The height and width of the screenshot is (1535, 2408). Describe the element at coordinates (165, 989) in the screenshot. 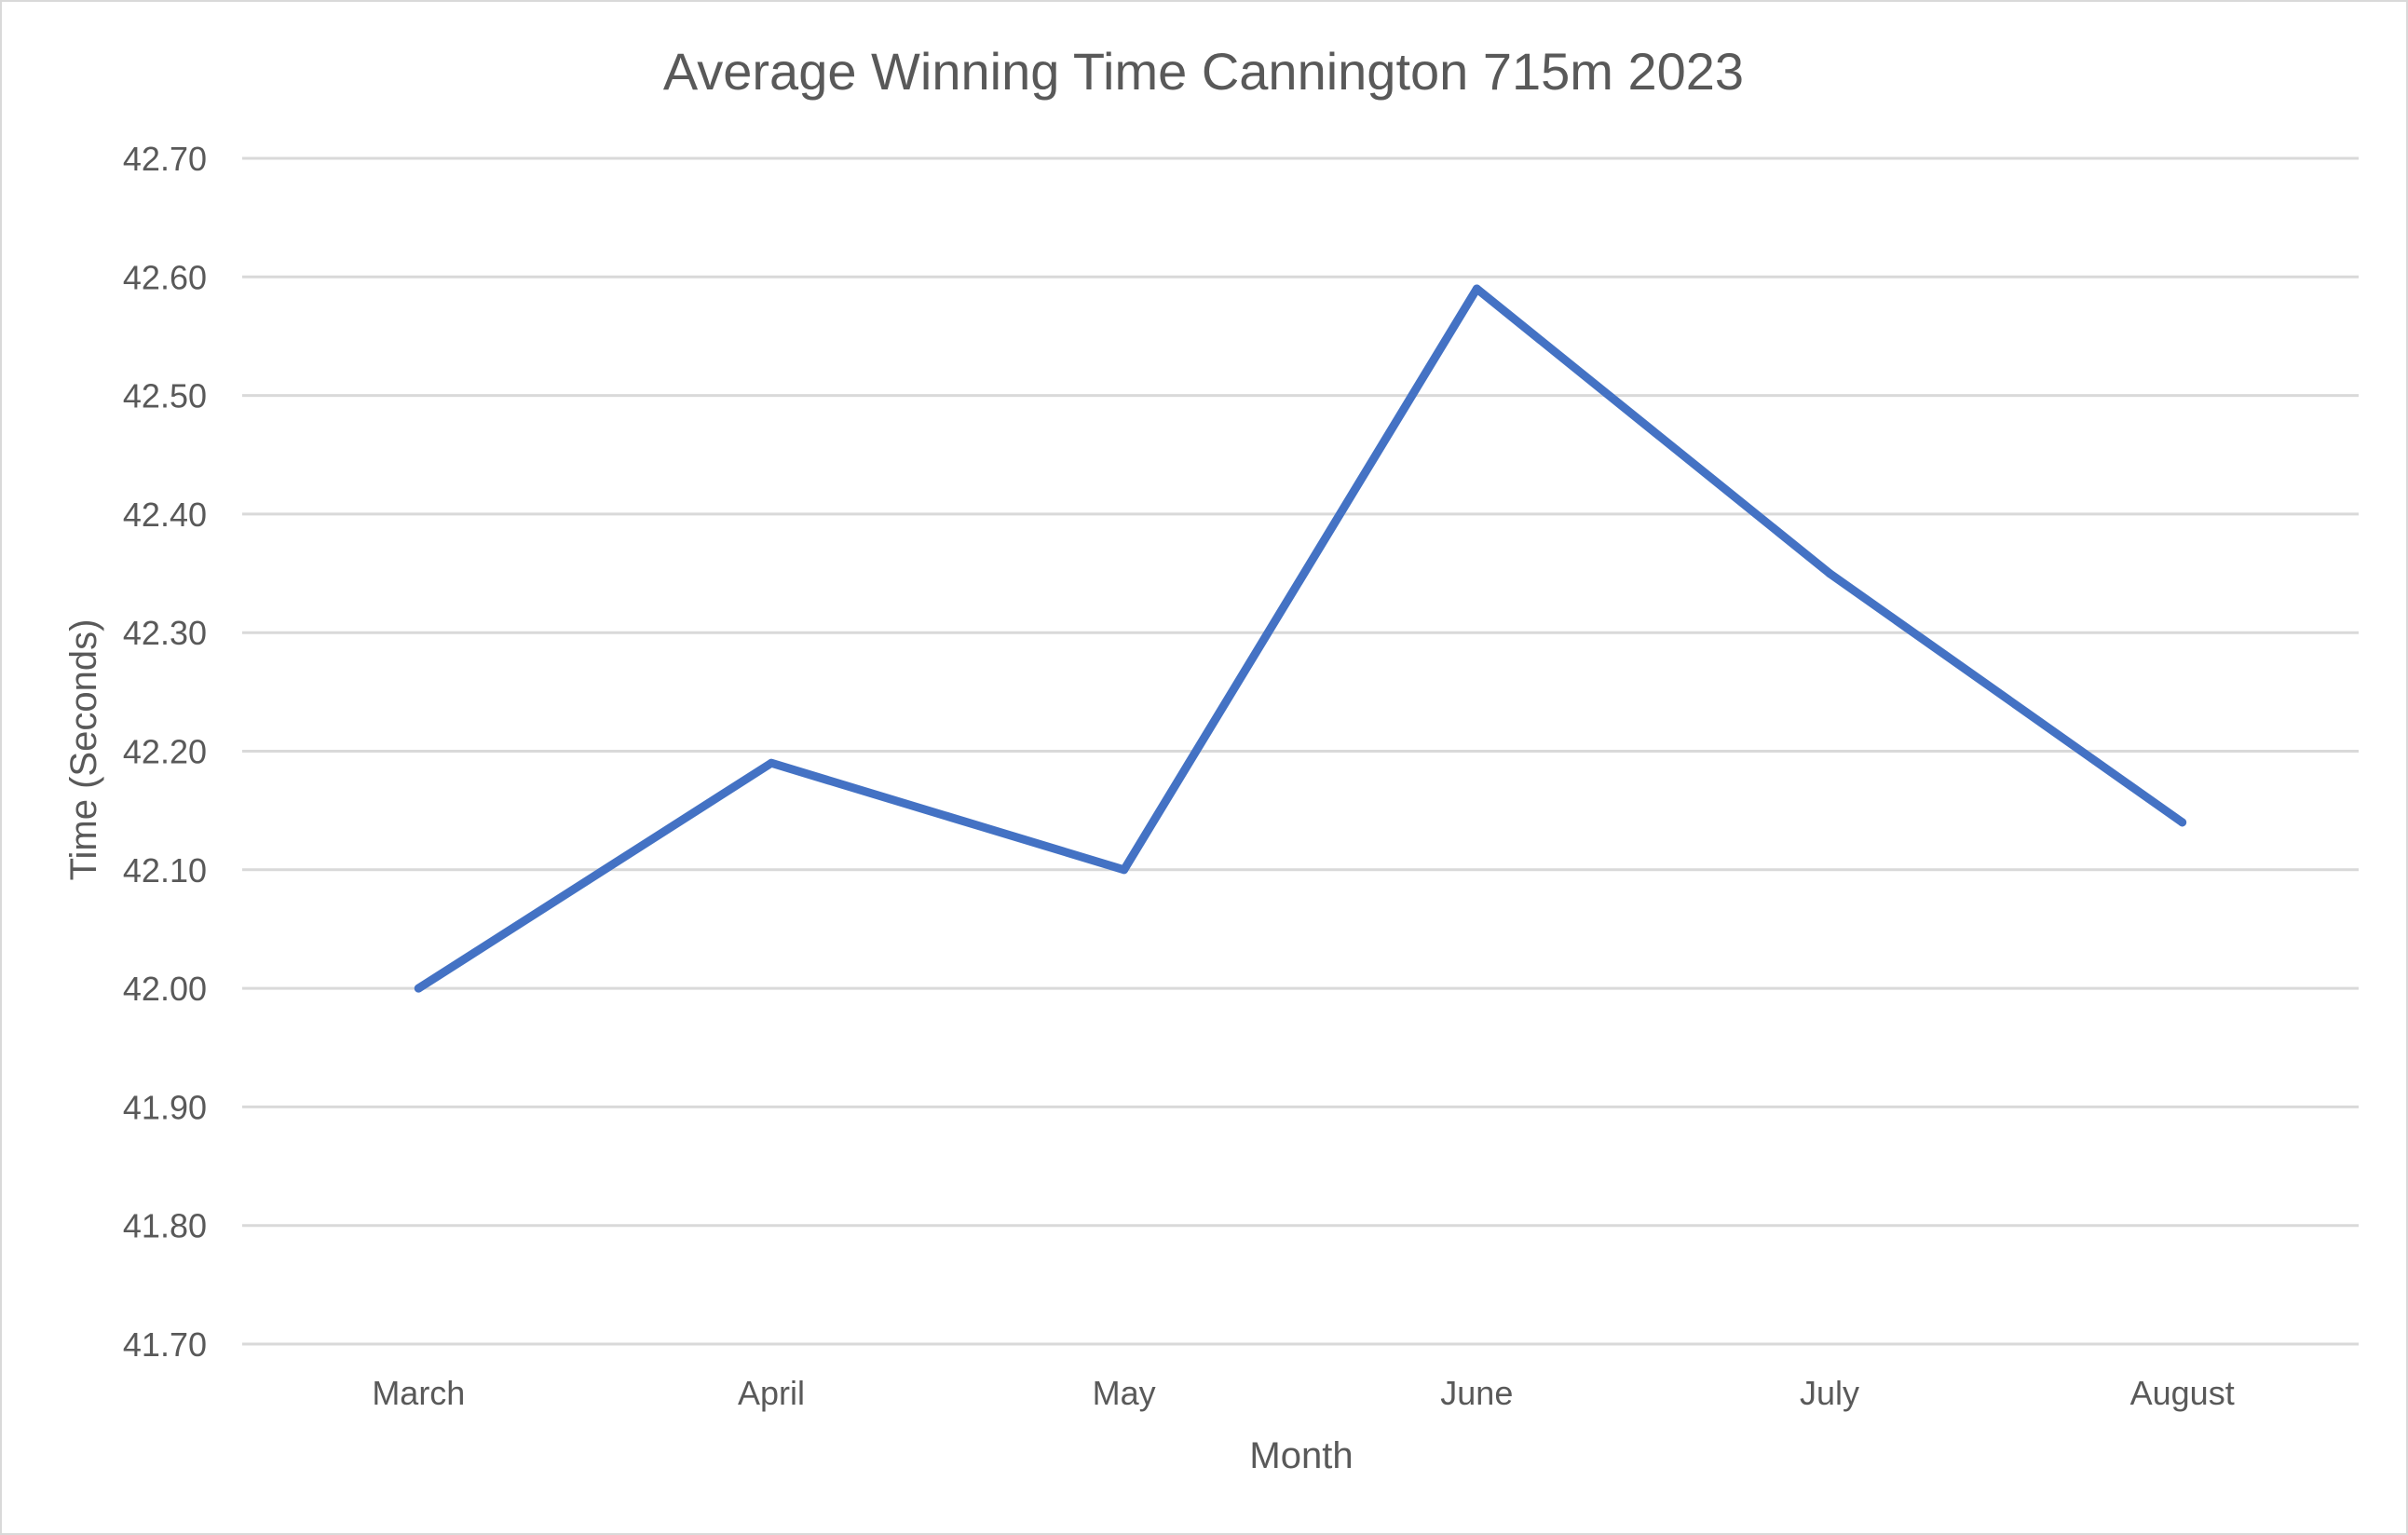

I see `y-tick-label: 42.00` at that location.